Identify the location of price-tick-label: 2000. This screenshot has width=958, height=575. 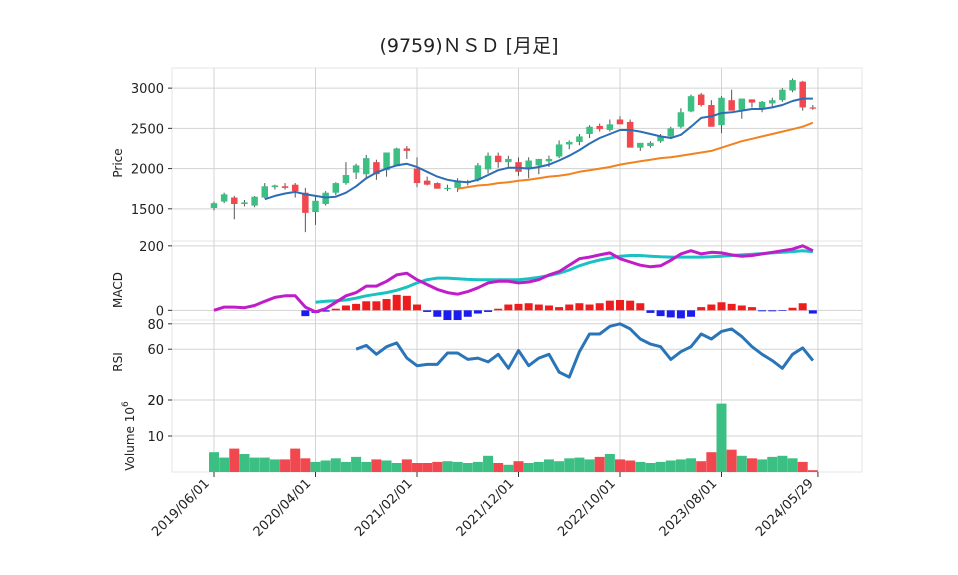
(147, 170).